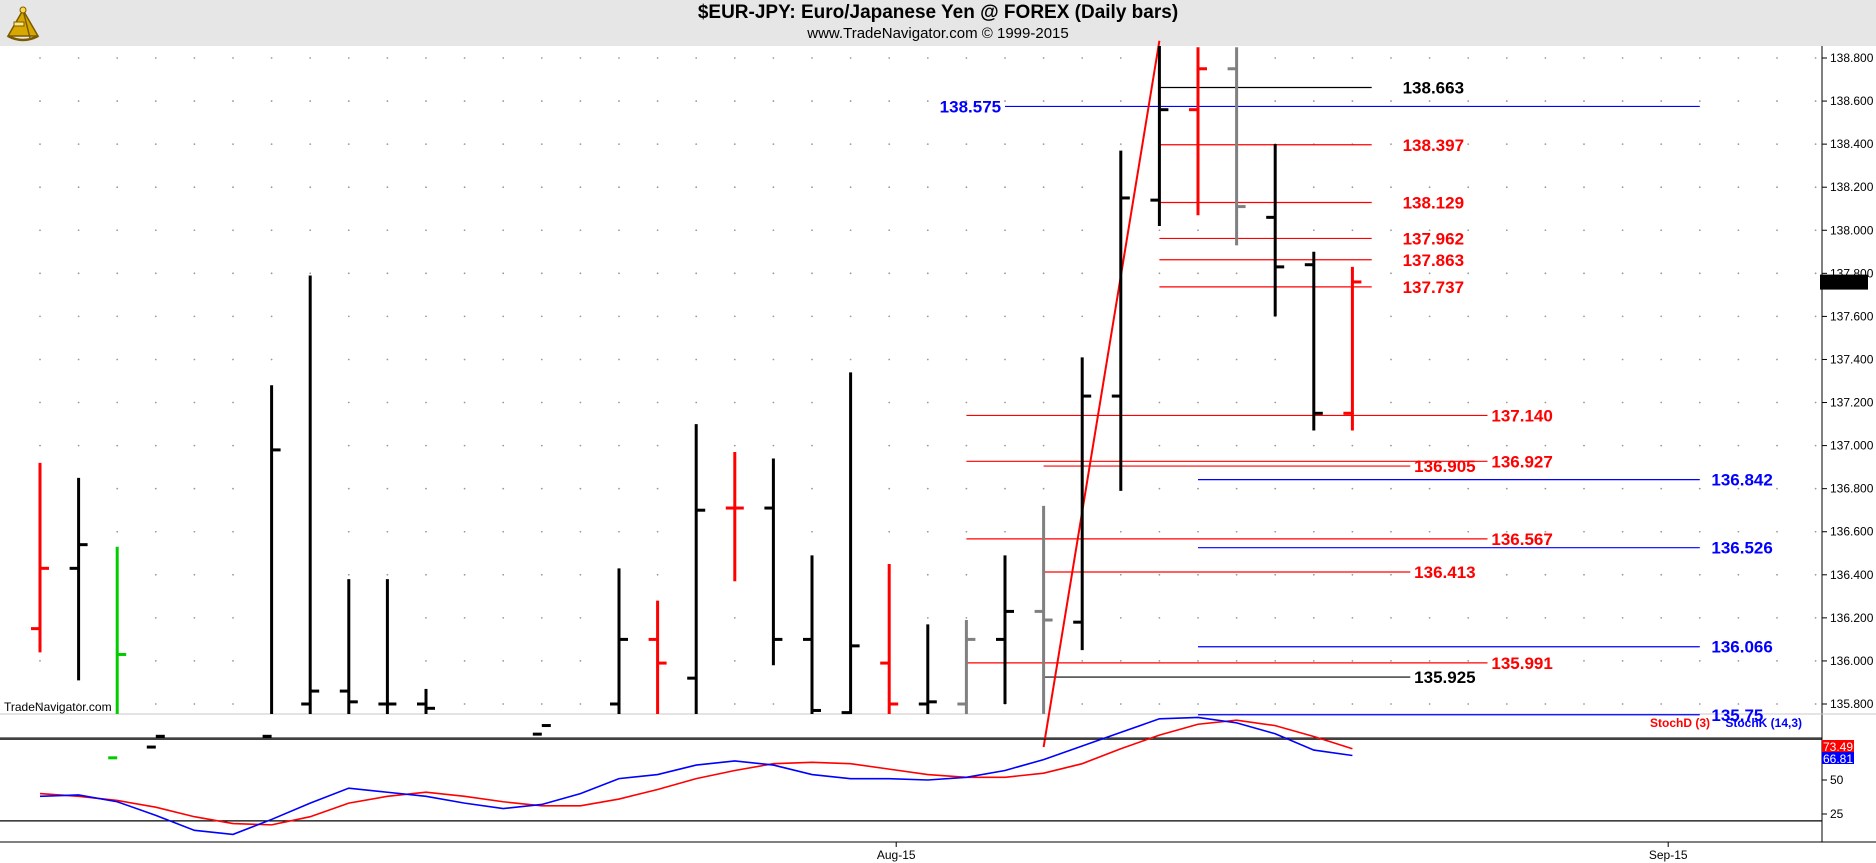 The image size is (1876, 863). Describe the element at coordinates (696, 776) in the screenshot. I see `stochK-line` at that location.